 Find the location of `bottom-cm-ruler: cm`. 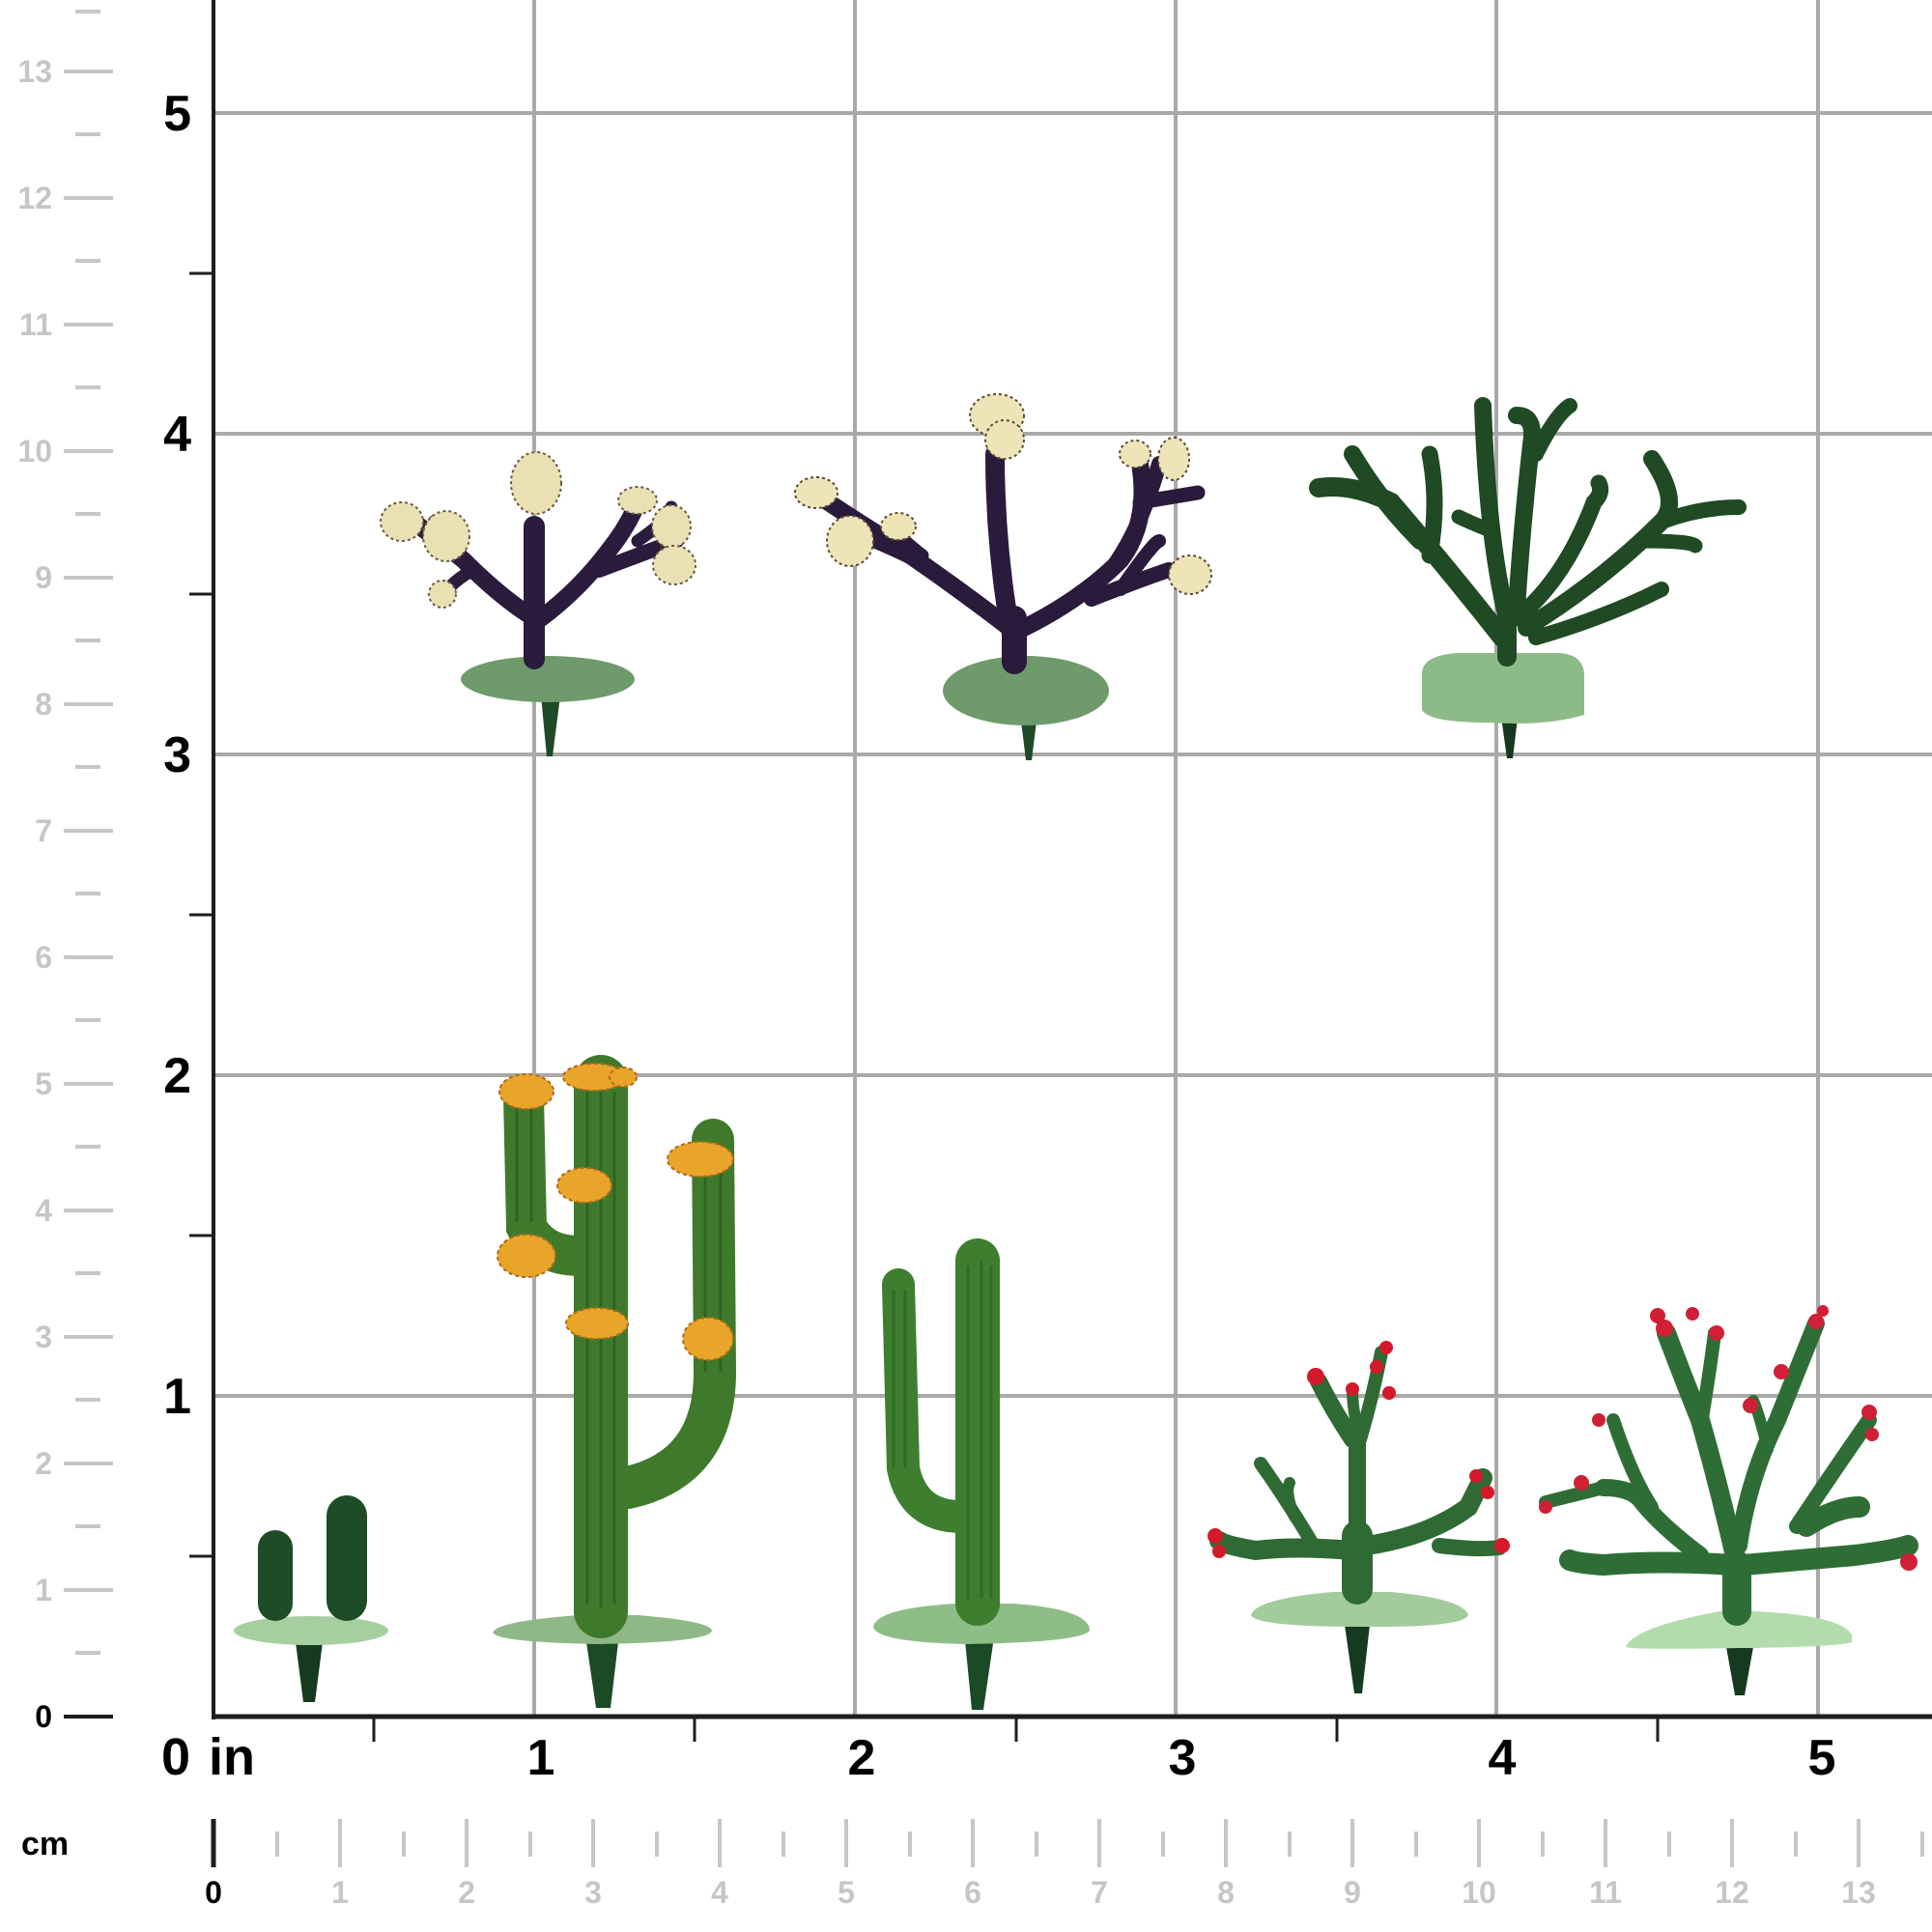

bottom-cm-ruler: cm is located at coordinates (972, 1864).